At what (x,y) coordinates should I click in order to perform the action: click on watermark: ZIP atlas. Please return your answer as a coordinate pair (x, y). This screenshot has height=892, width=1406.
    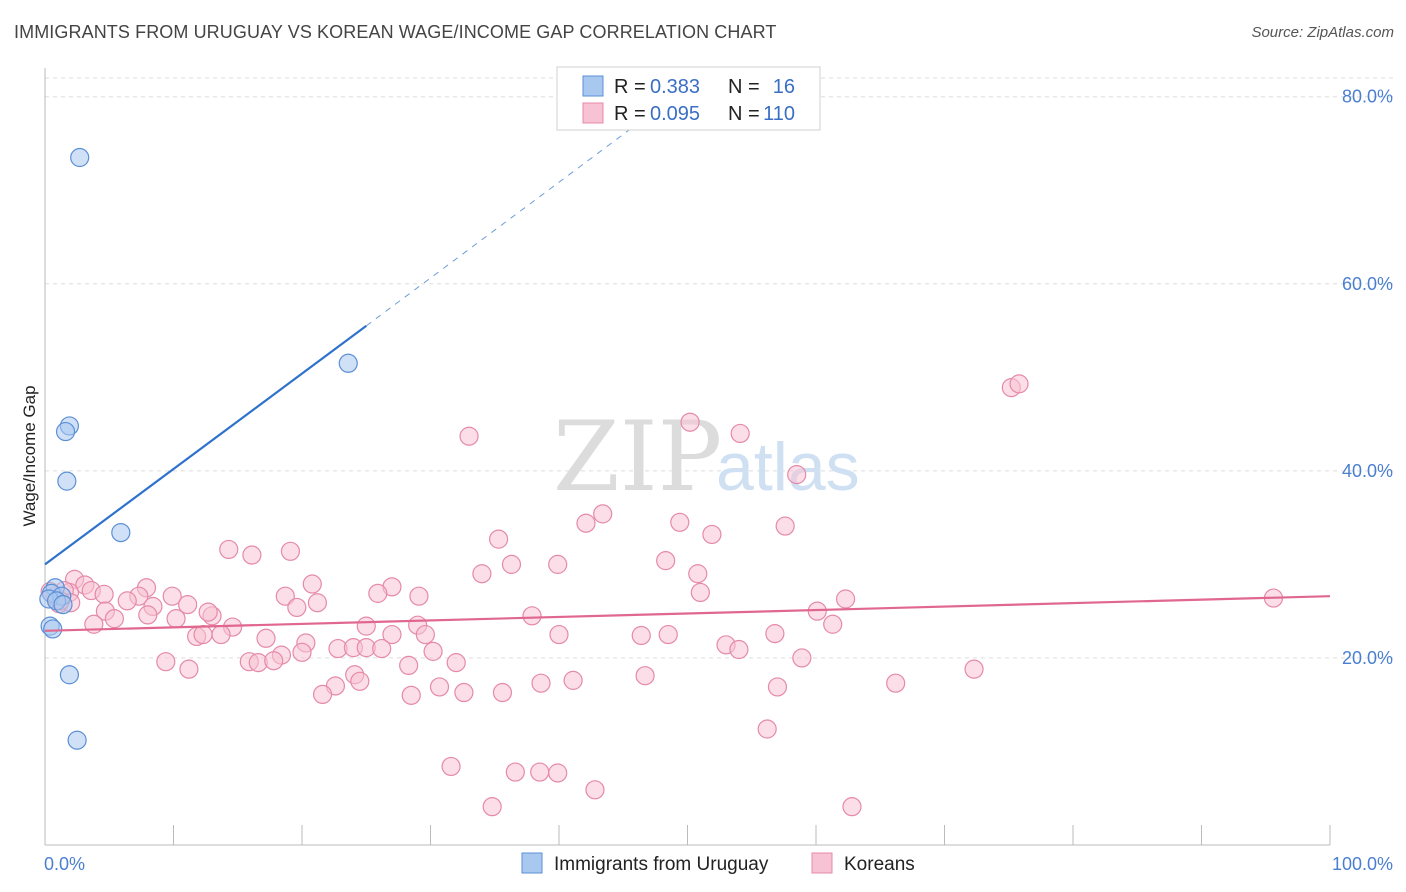
    Looking at the image, I should click on (706, 457).